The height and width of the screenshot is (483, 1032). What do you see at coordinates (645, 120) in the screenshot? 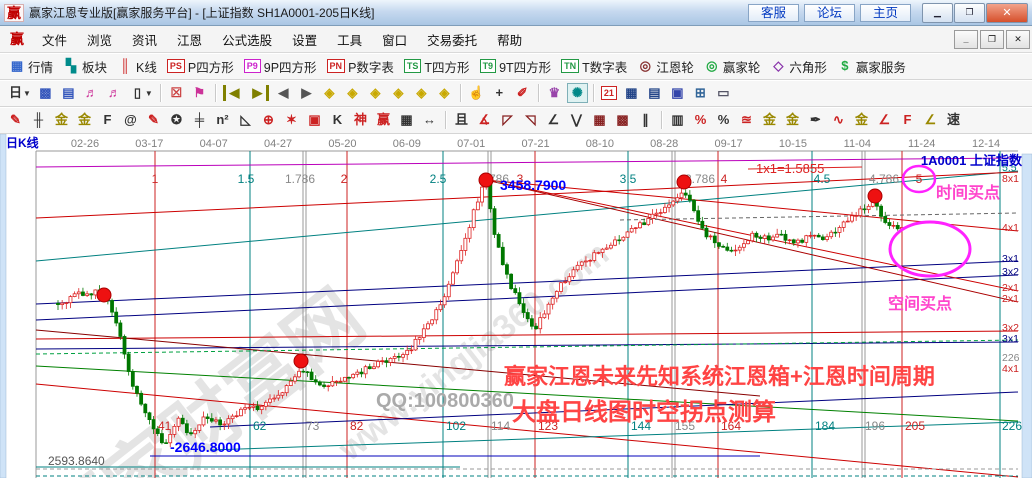
I see `draw-parallel-button: ∥` at bounding box center [645, 120].